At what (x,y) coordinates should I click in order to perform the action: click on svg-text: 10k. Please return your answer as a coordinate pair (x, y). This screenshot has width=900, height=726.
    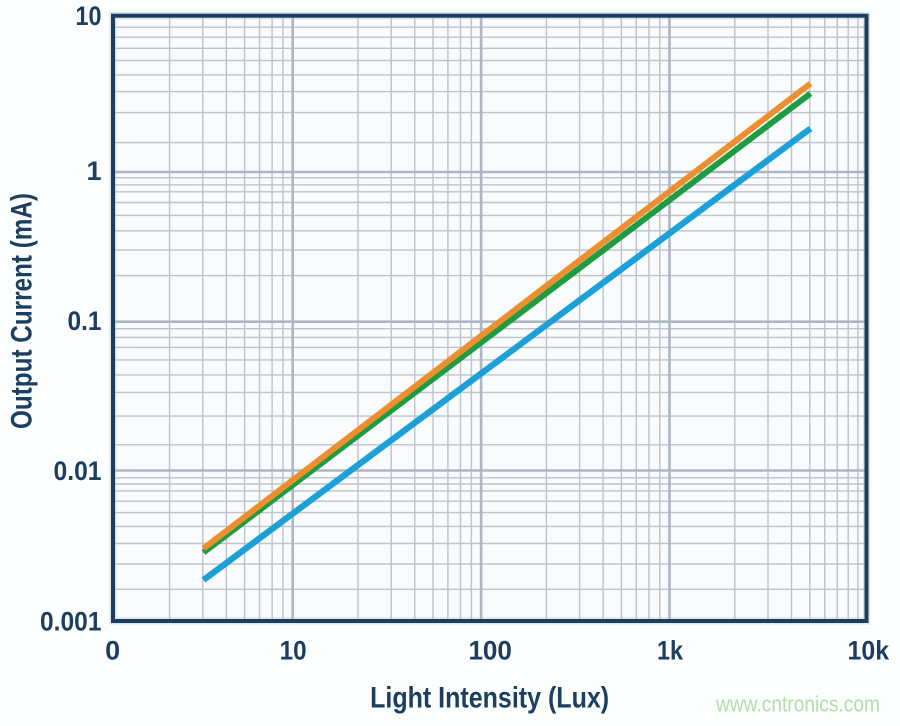
    Looking at the image, I should click on (869, 650).